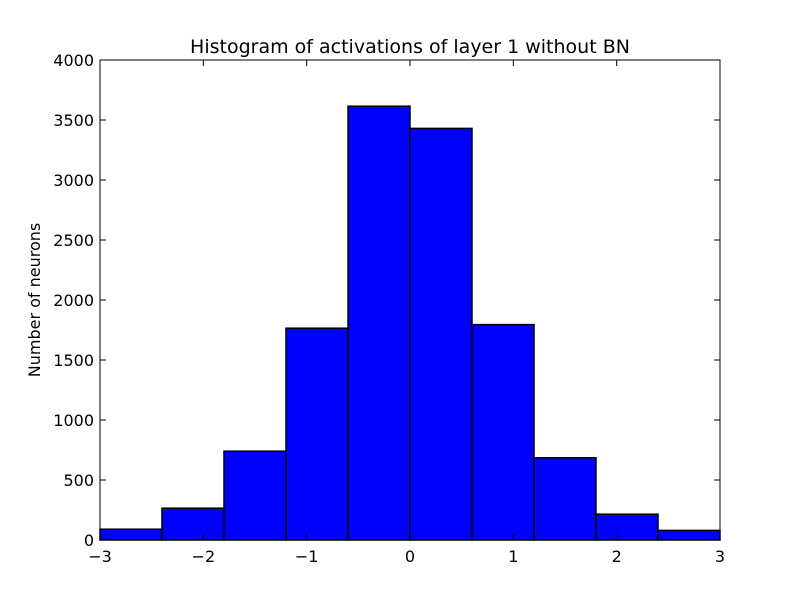  What do you see at coordinates (78, 480) in the screenshot?
I see `y-tick-label: 500` at bounding box center [78, 480].